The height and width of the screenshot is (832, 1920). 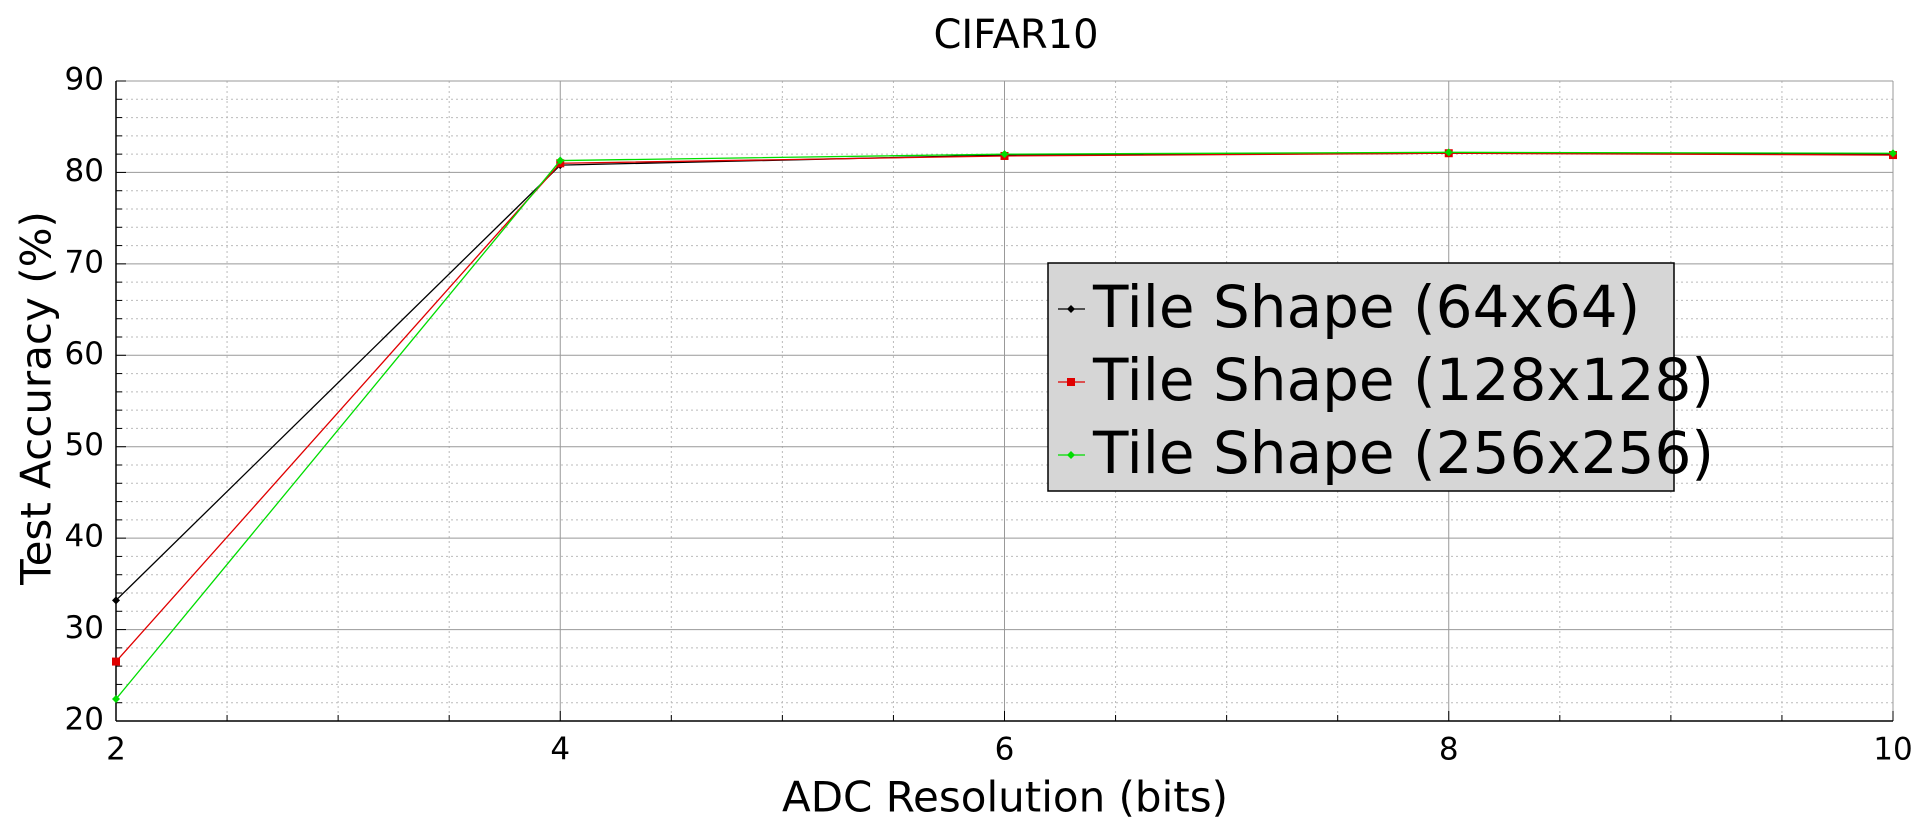 I want to click on legend-label: Tile Shape (128x128), so click(x=1403, y=380).